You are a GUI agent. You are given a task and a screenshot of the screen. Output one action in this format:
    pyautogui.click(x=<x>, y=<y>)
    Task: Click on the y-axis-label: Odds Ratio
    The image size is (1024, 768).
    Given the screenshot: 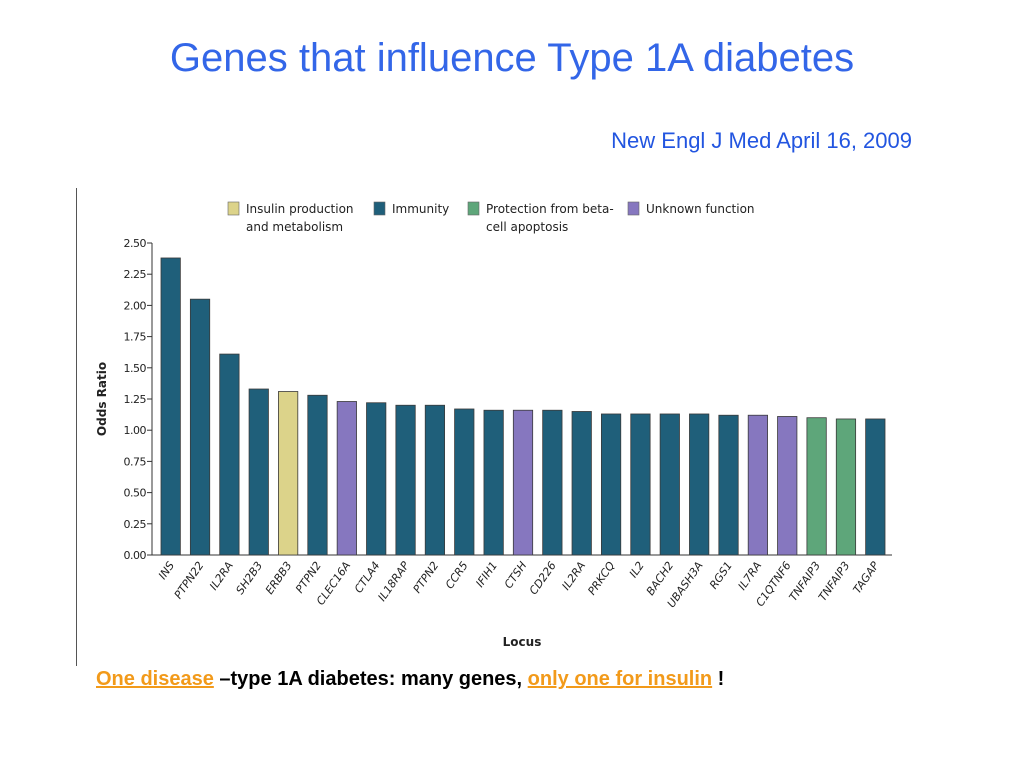 What is the action you would take?
    pyautogui.click(x=102, y=399)
    